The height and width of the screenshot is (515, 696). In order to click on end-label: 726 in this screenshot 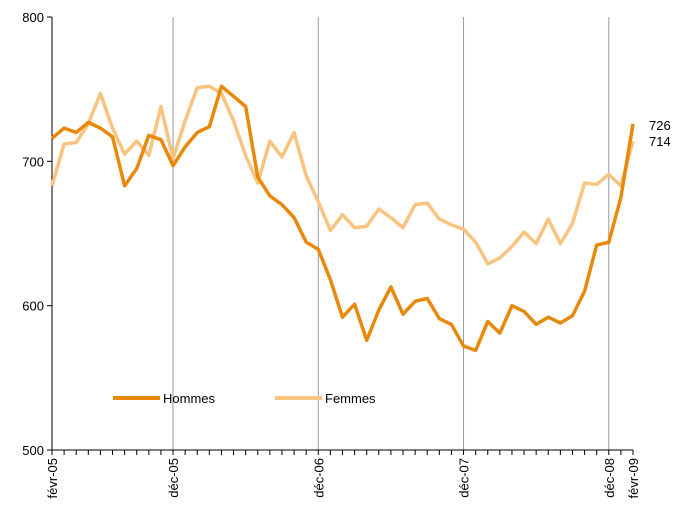, I will do `click(660, 125)`.